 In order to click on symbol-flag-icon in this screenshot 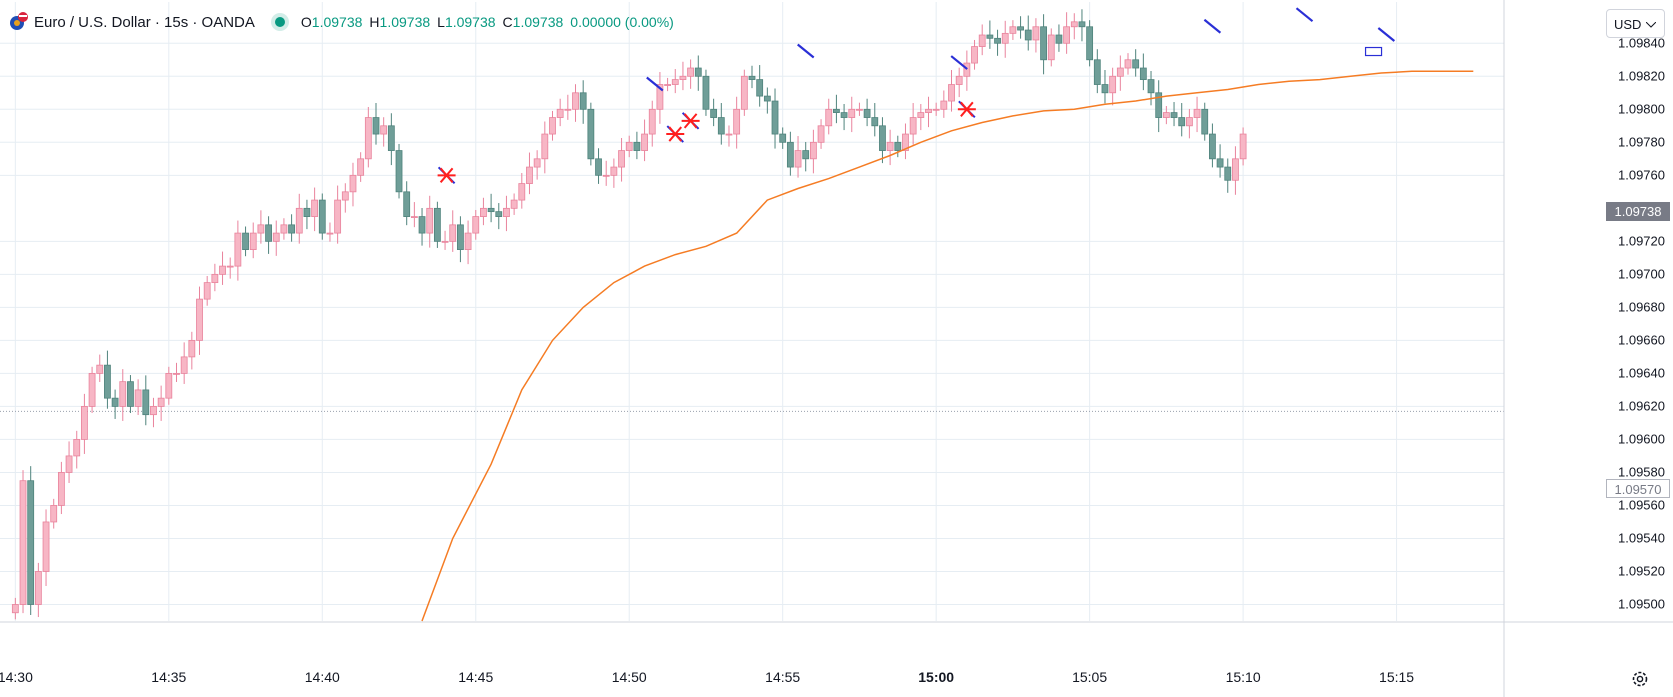, I will do `click(19, 22)`.